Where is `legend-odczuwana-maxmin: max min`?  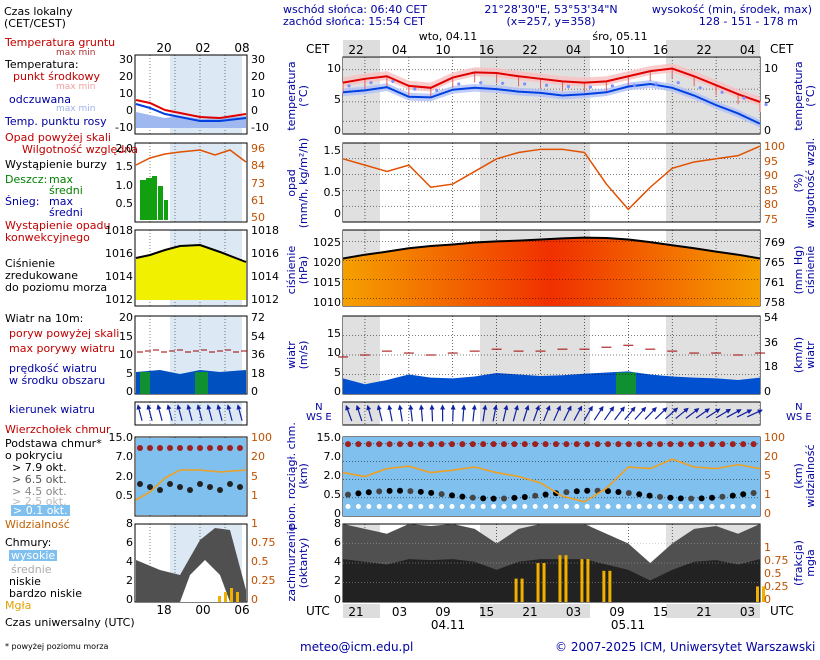
legend-odczuwana-maxmin: max min is located at coordinates (76, 109).